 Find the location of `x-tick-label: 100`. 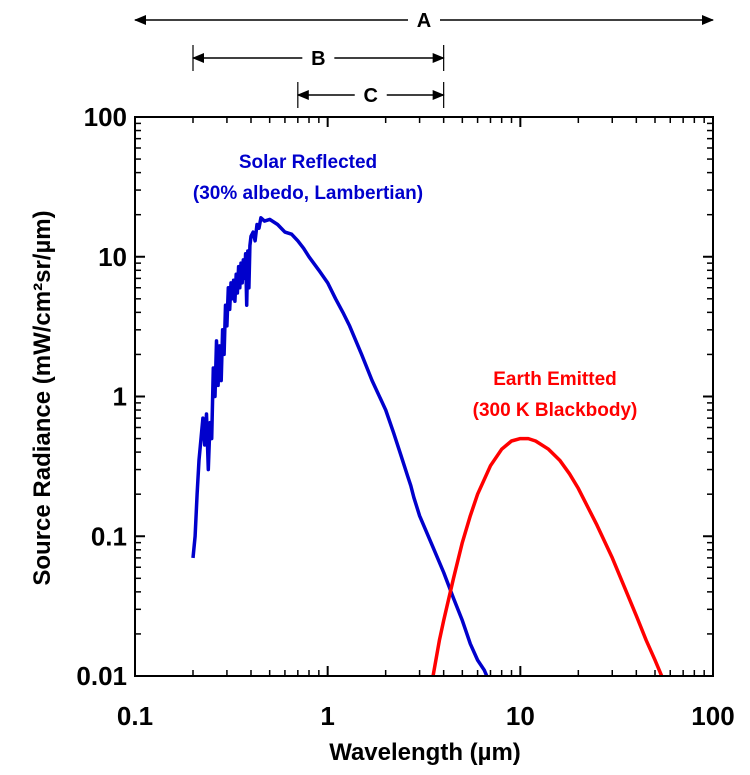

x-tick-label: 100 is located at coordinates (712, 716).